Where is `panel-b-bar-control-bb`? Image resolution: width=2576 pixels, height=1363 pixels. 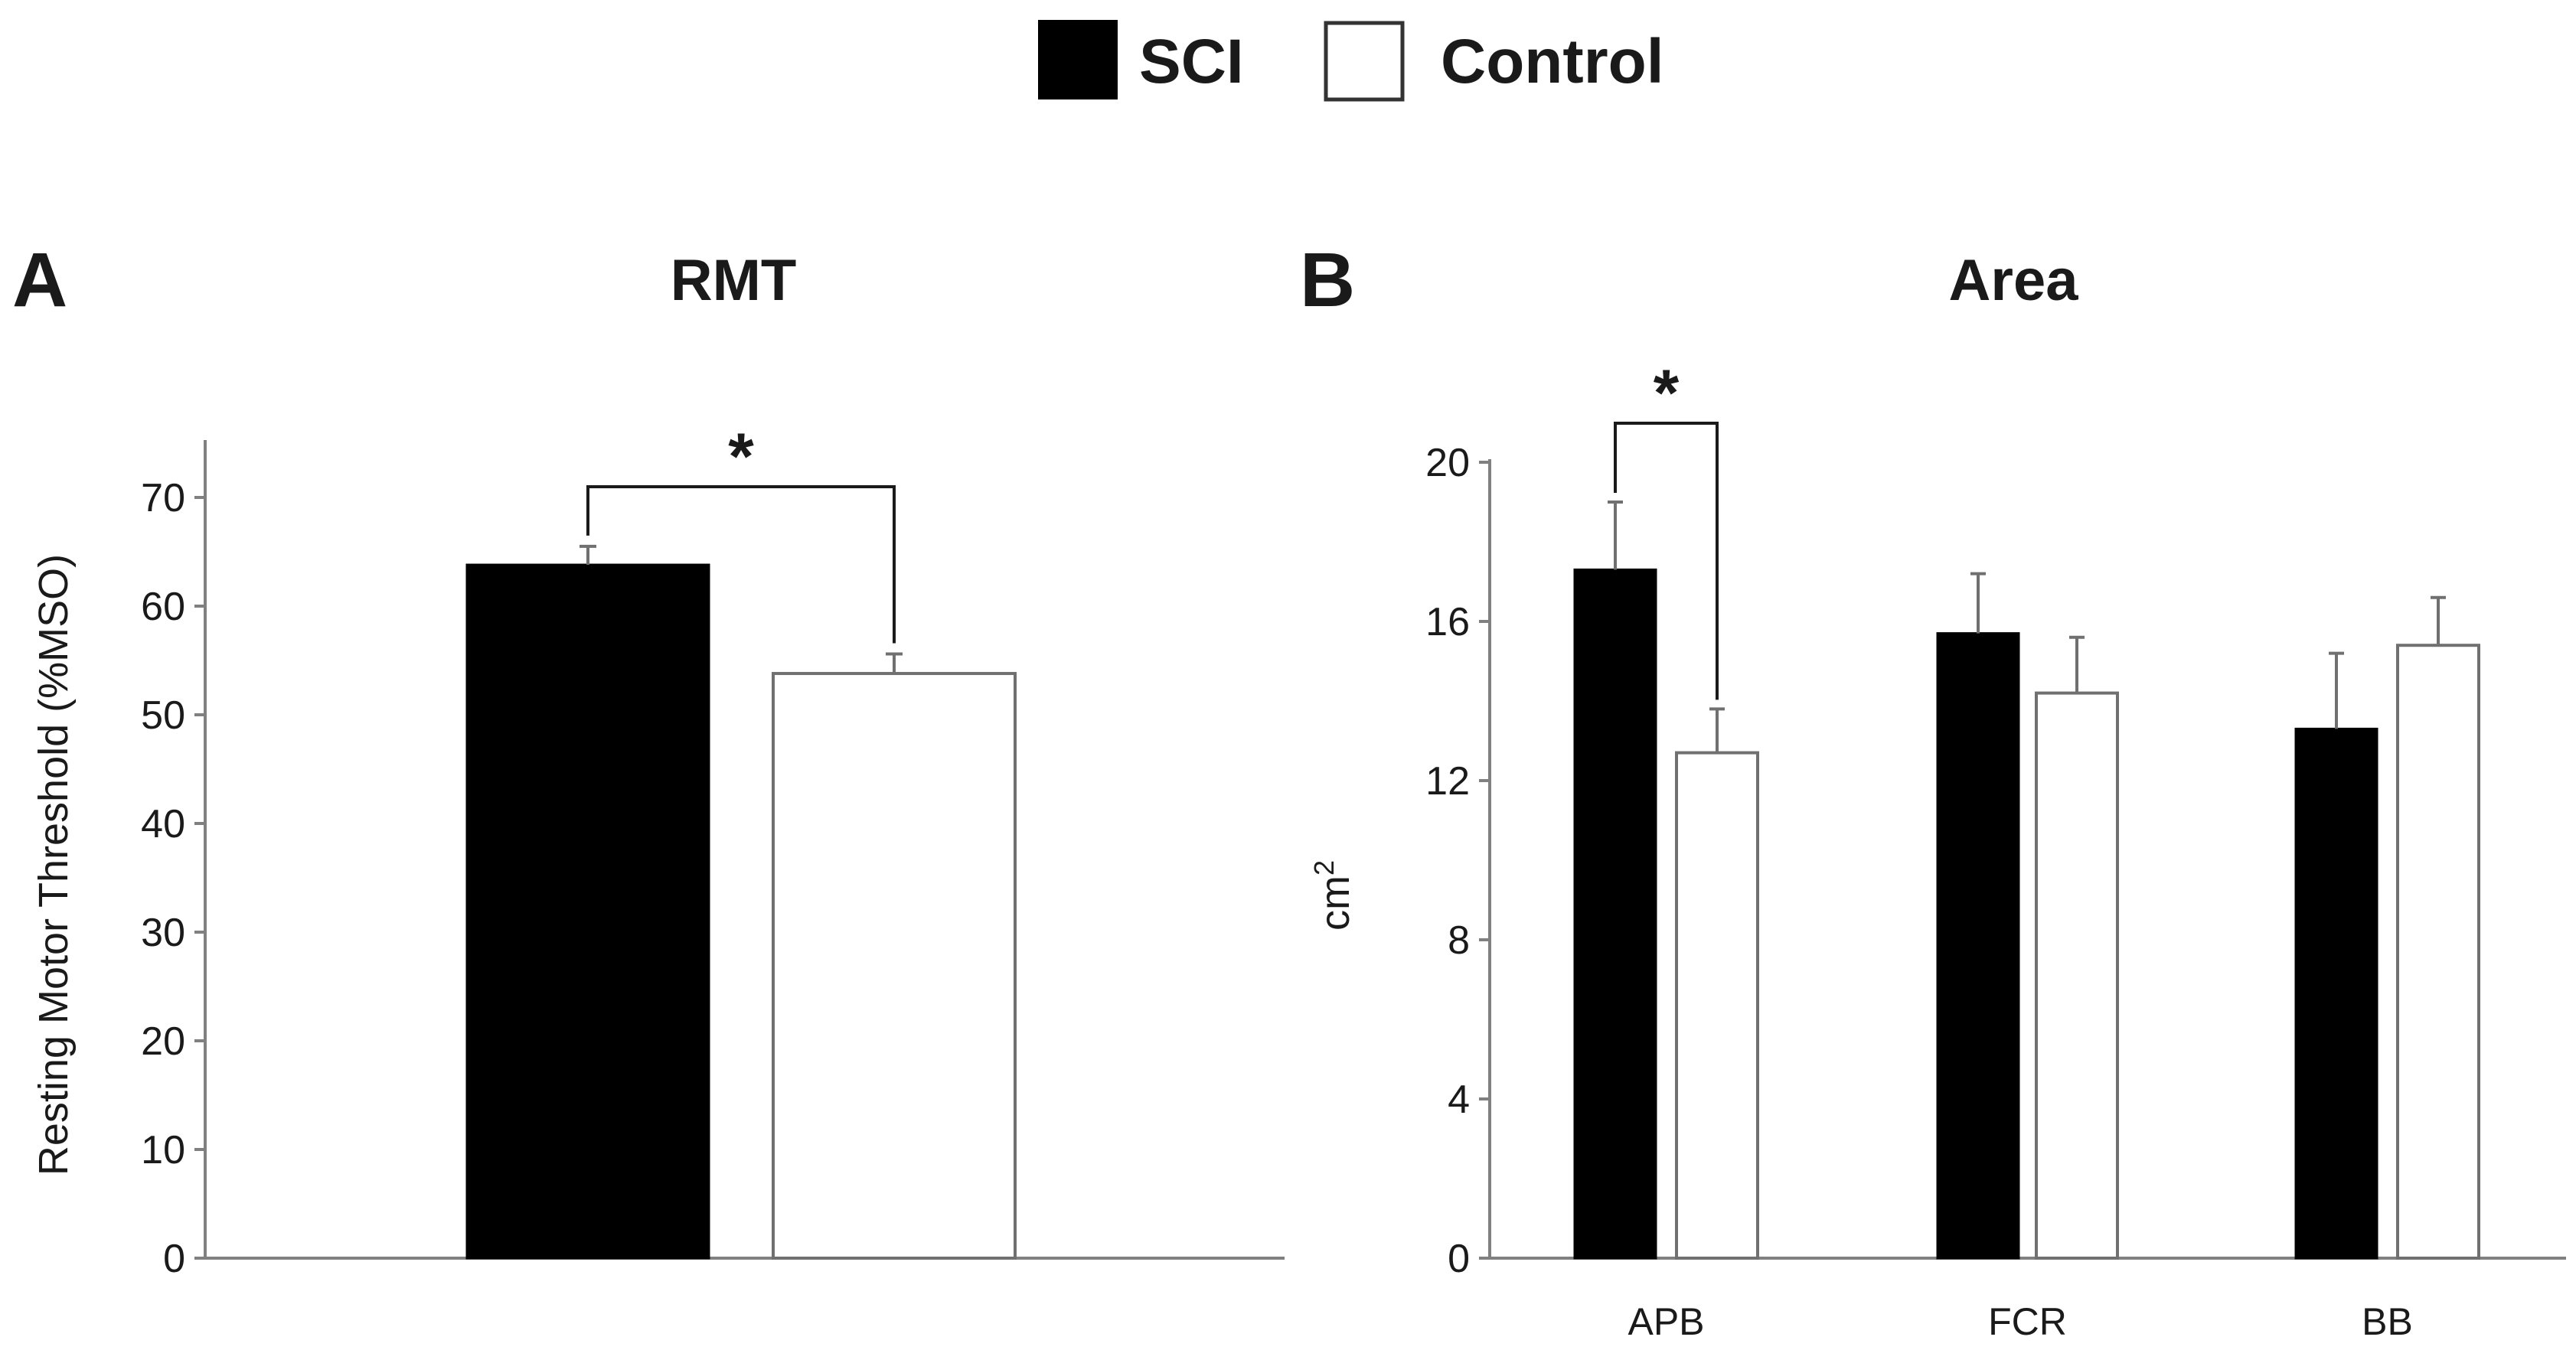
panel-b-bar-control-bb is located at coordinates (2438, 952).